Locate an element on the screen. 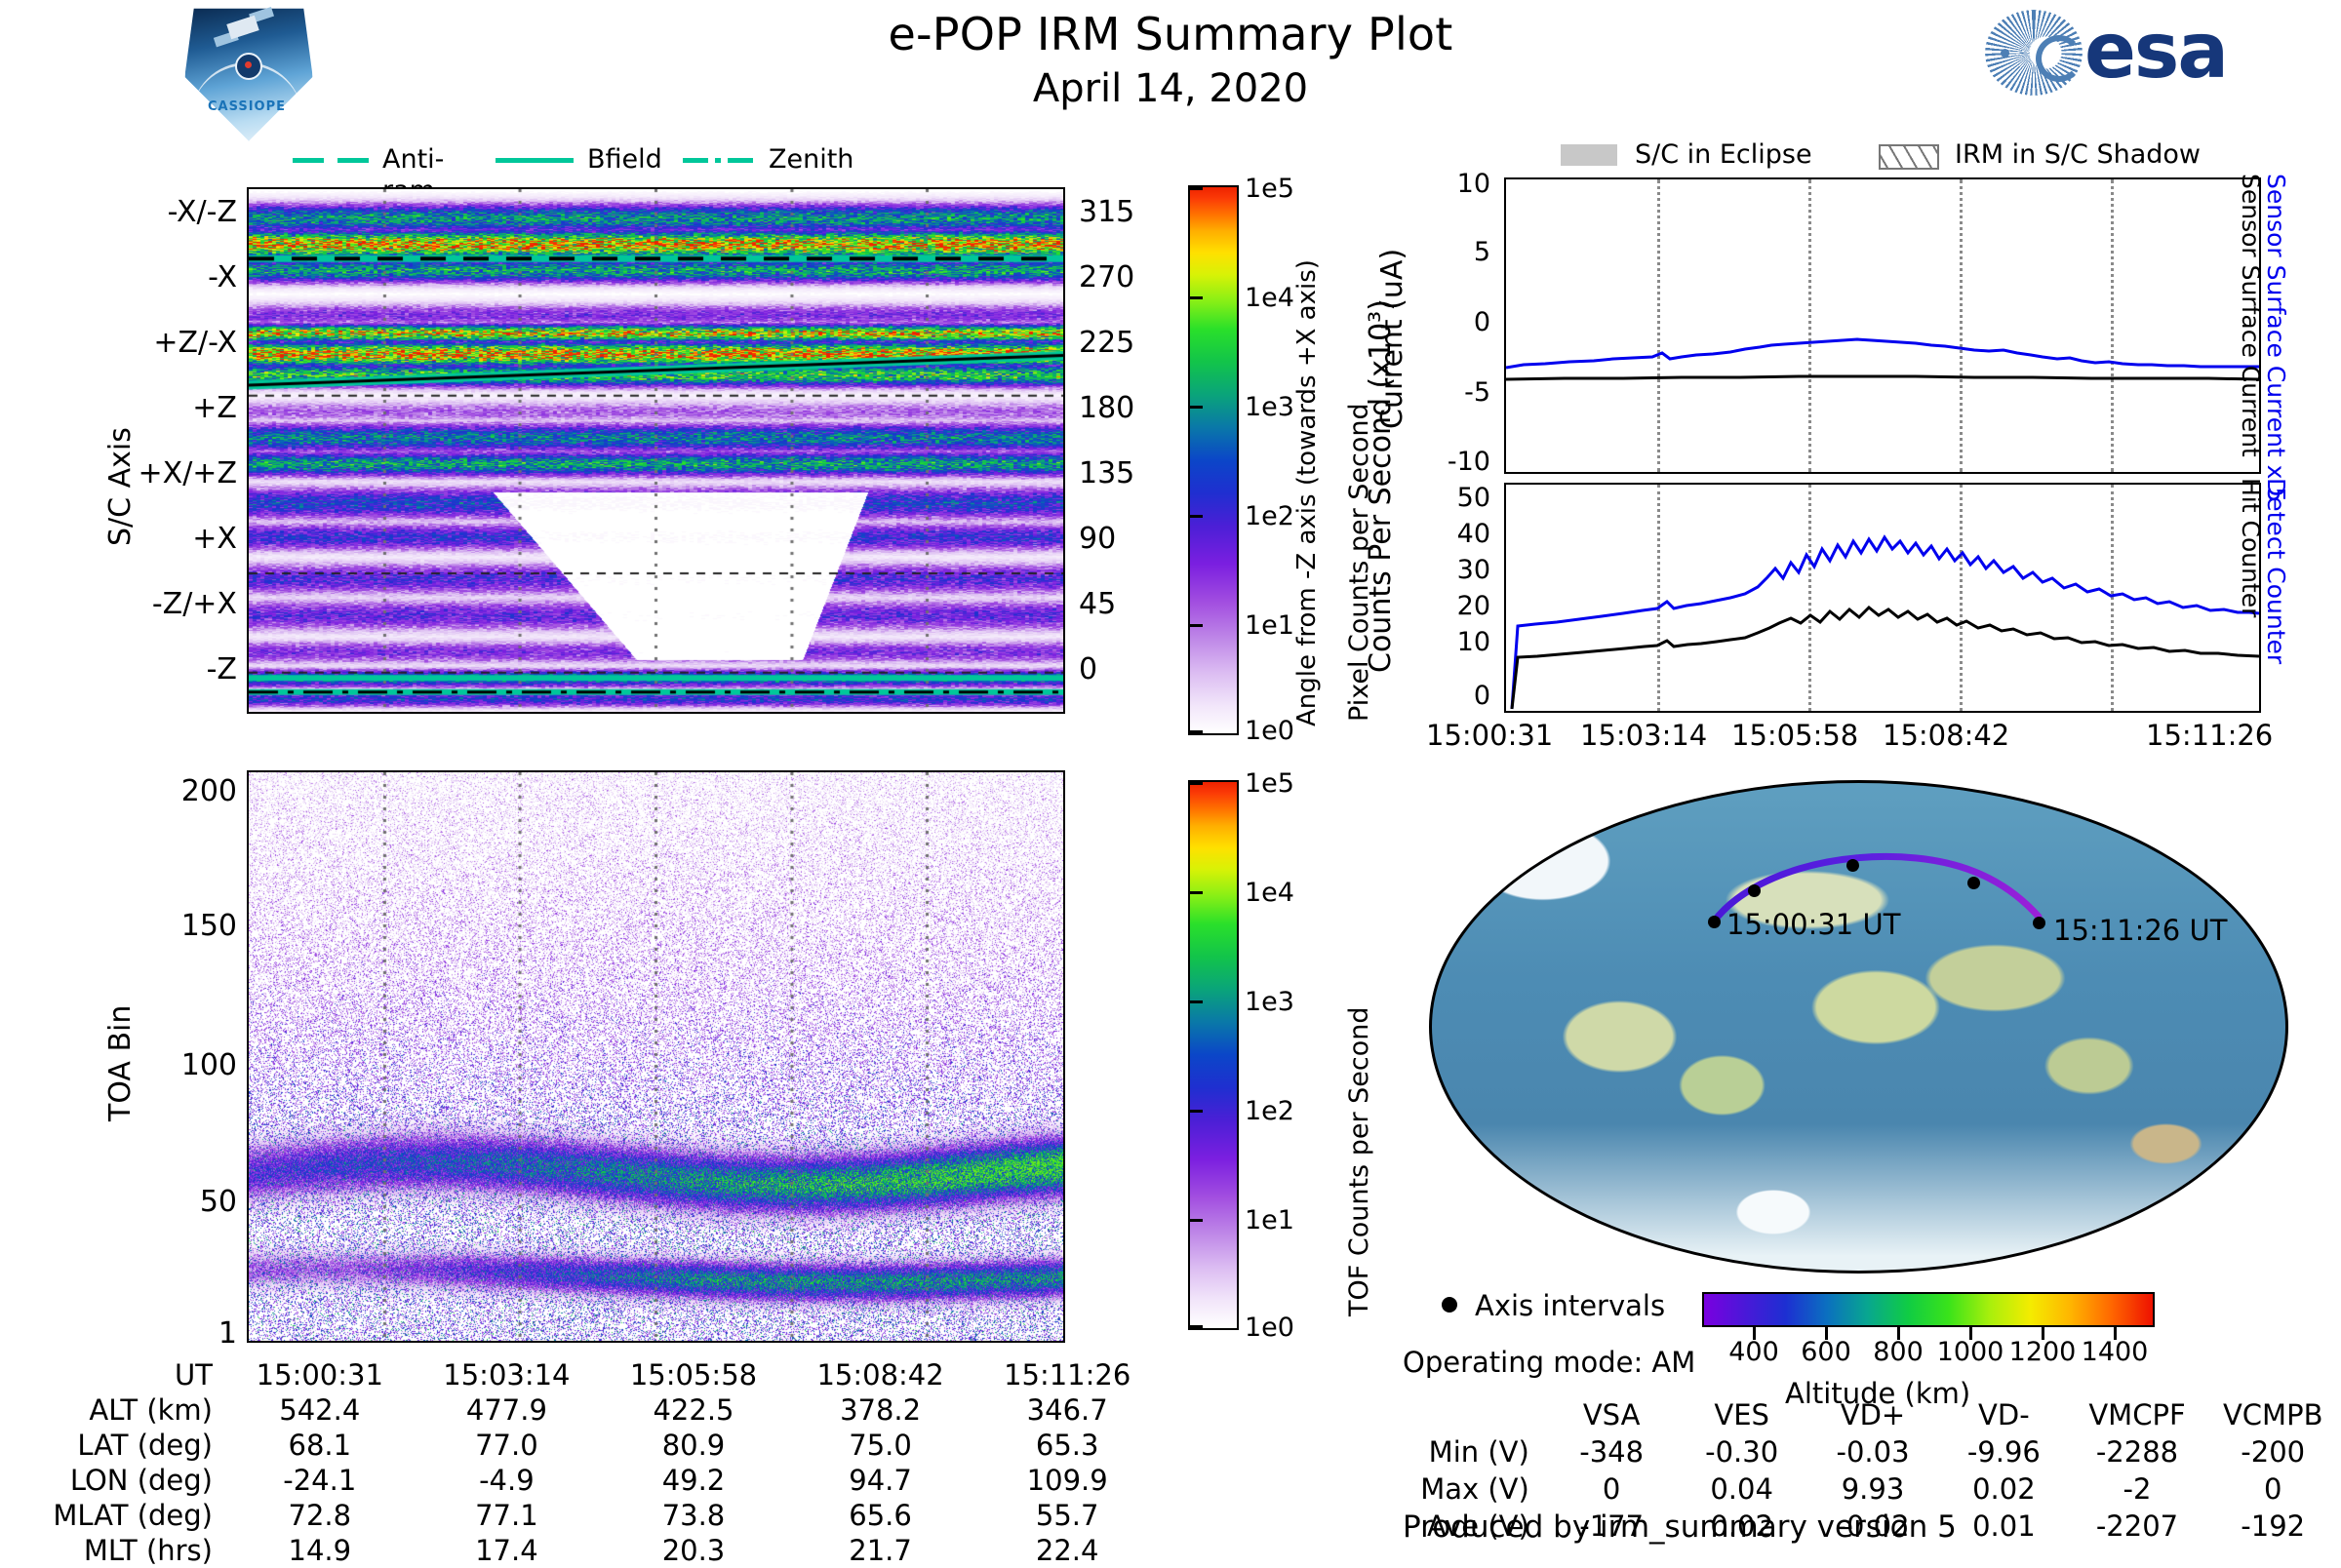  ytick-label: -X/-Z is located at coordinates (202, 212).